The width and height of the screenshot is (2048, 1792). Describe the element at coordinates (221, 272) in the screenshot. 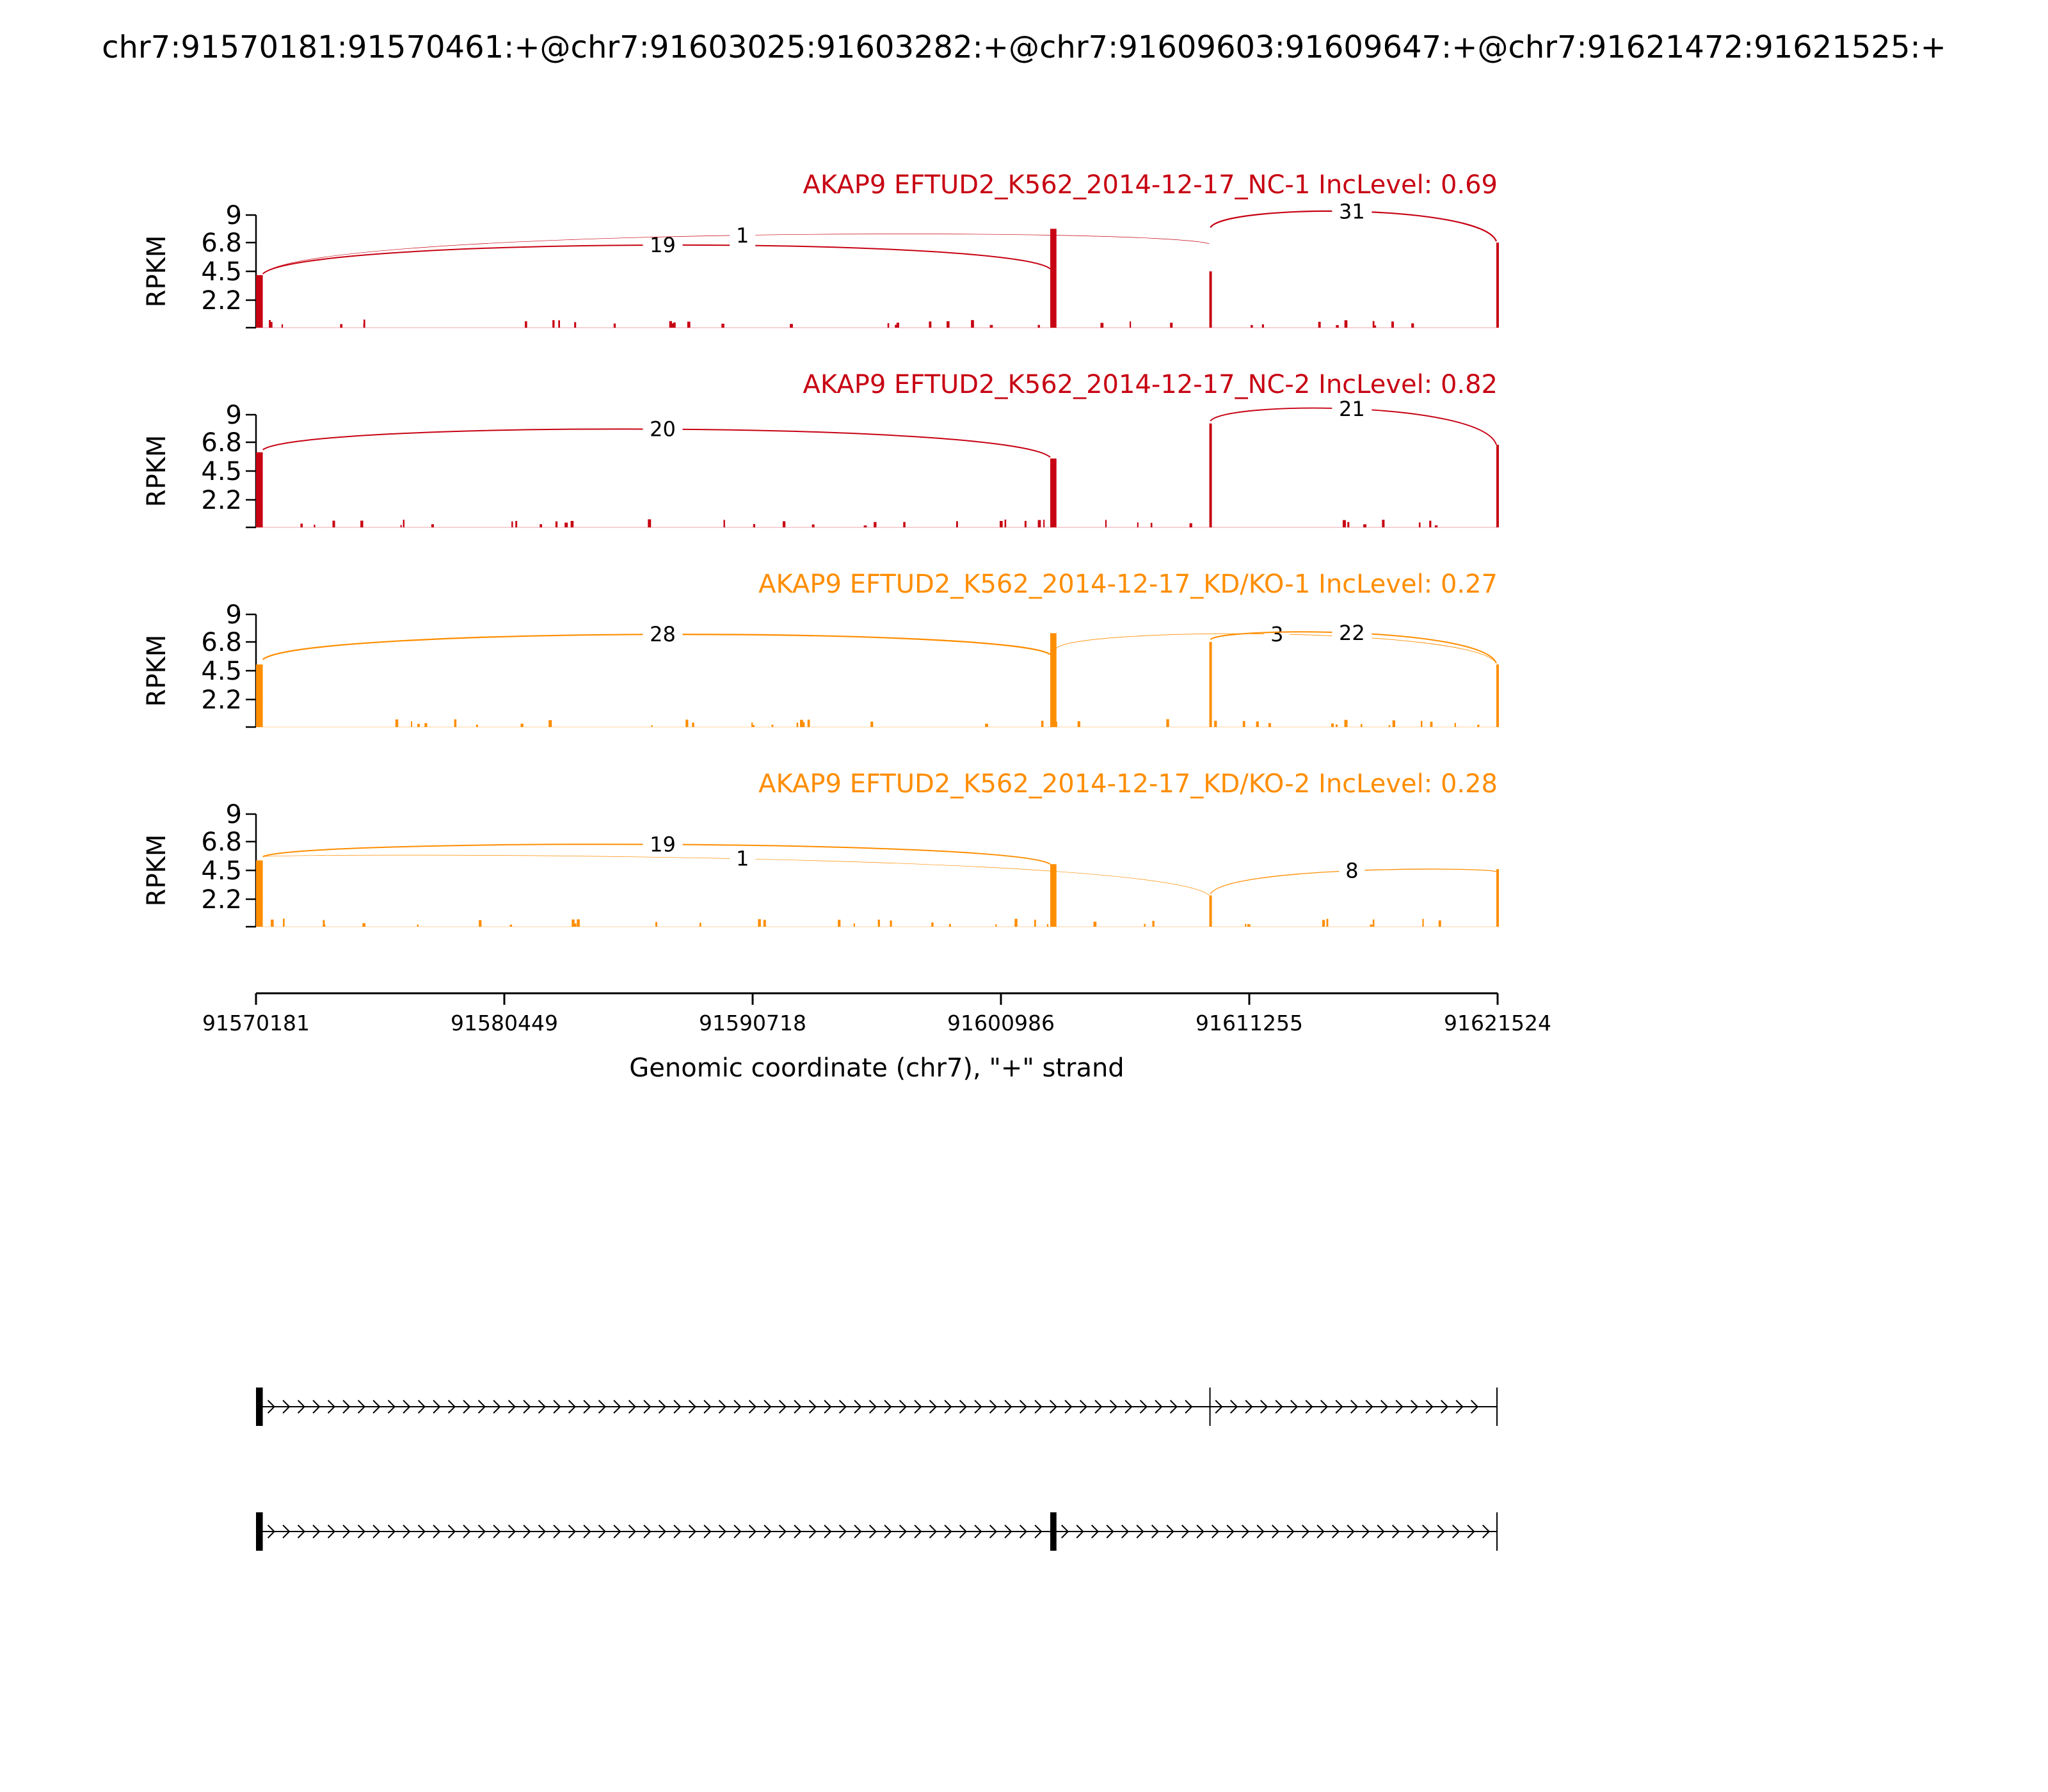

I see `y-tick-label: 4.5` at that location.